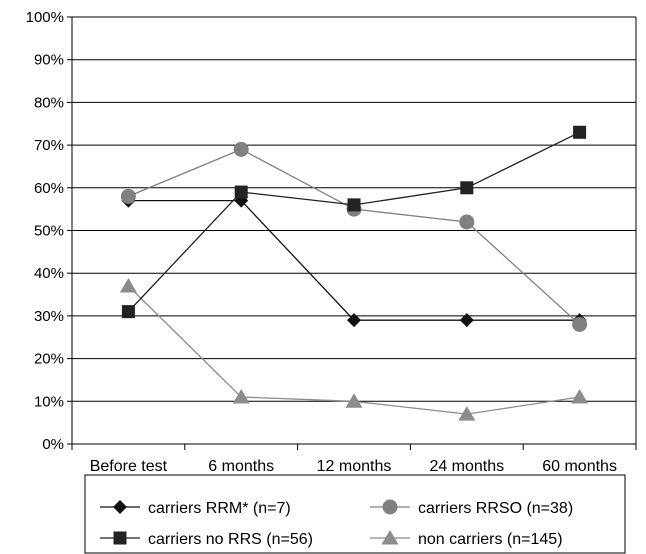  I want to click on y-tick-label: 40%, so click(49, 273).